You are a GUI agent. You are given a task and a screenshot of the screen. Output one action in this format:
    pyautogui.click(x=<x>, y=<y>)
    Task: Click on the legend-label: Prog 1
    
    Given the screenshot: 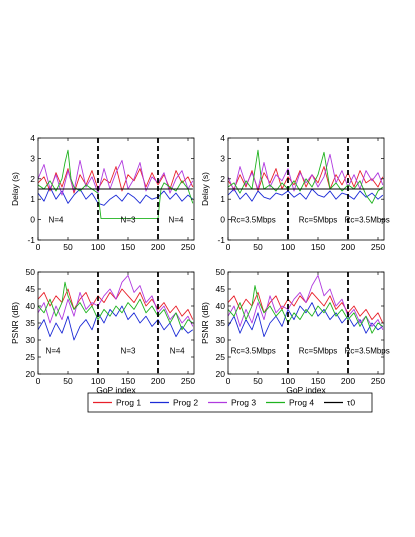 What is the action you would take?
    pyautogui.click(x=128, y=403)
    